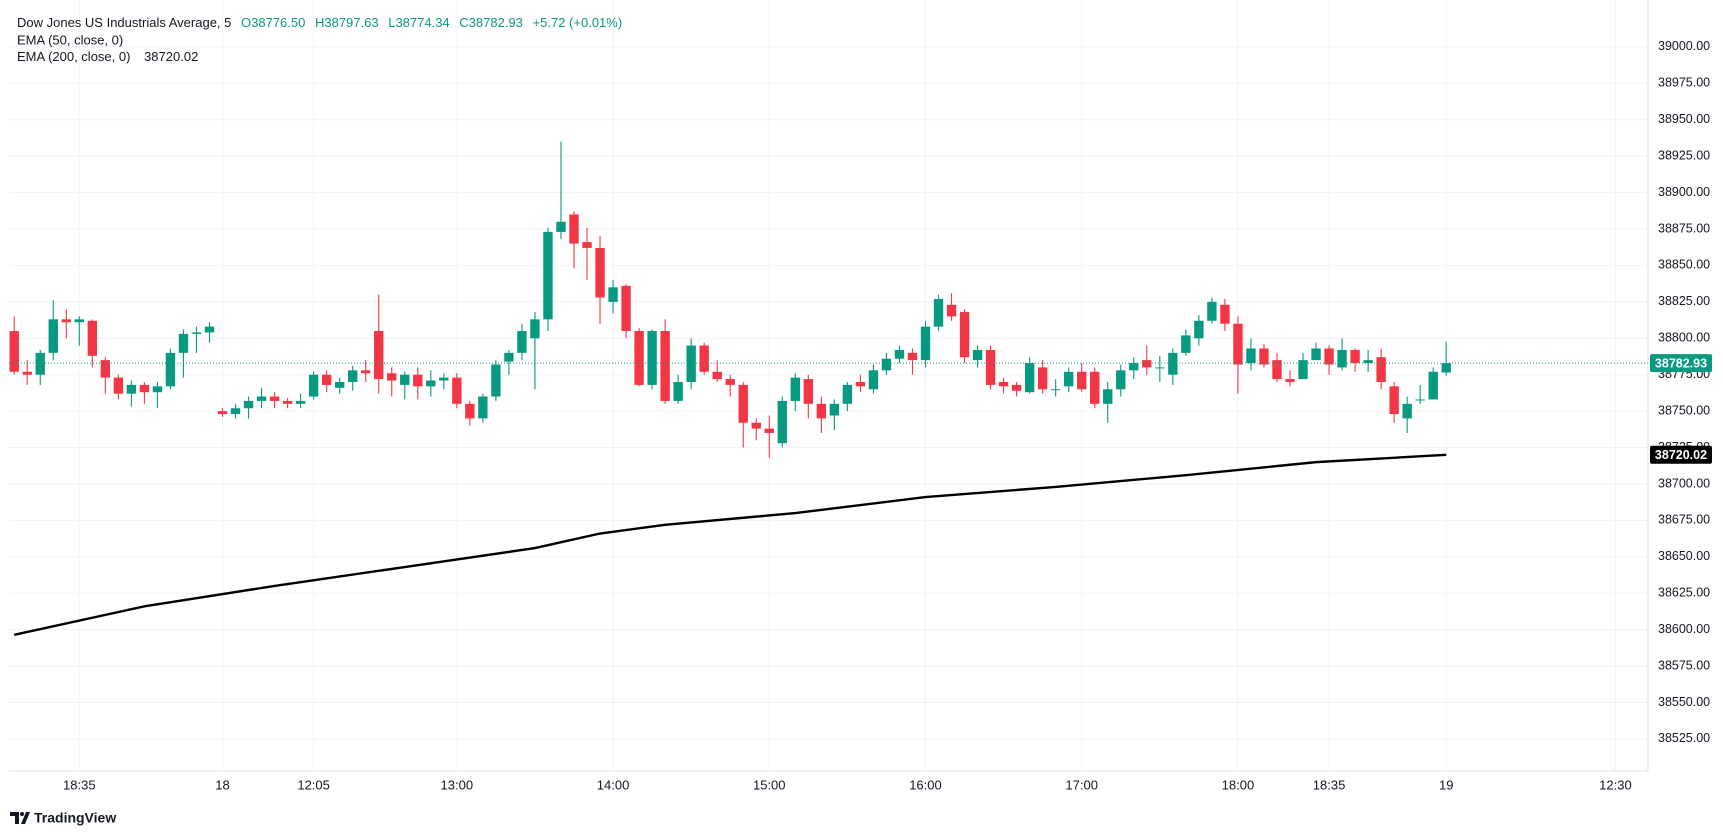  Describe the element at coordinates (1684, 119) in the screenshot. I see `y-tick-label: 38950.00` at that location.